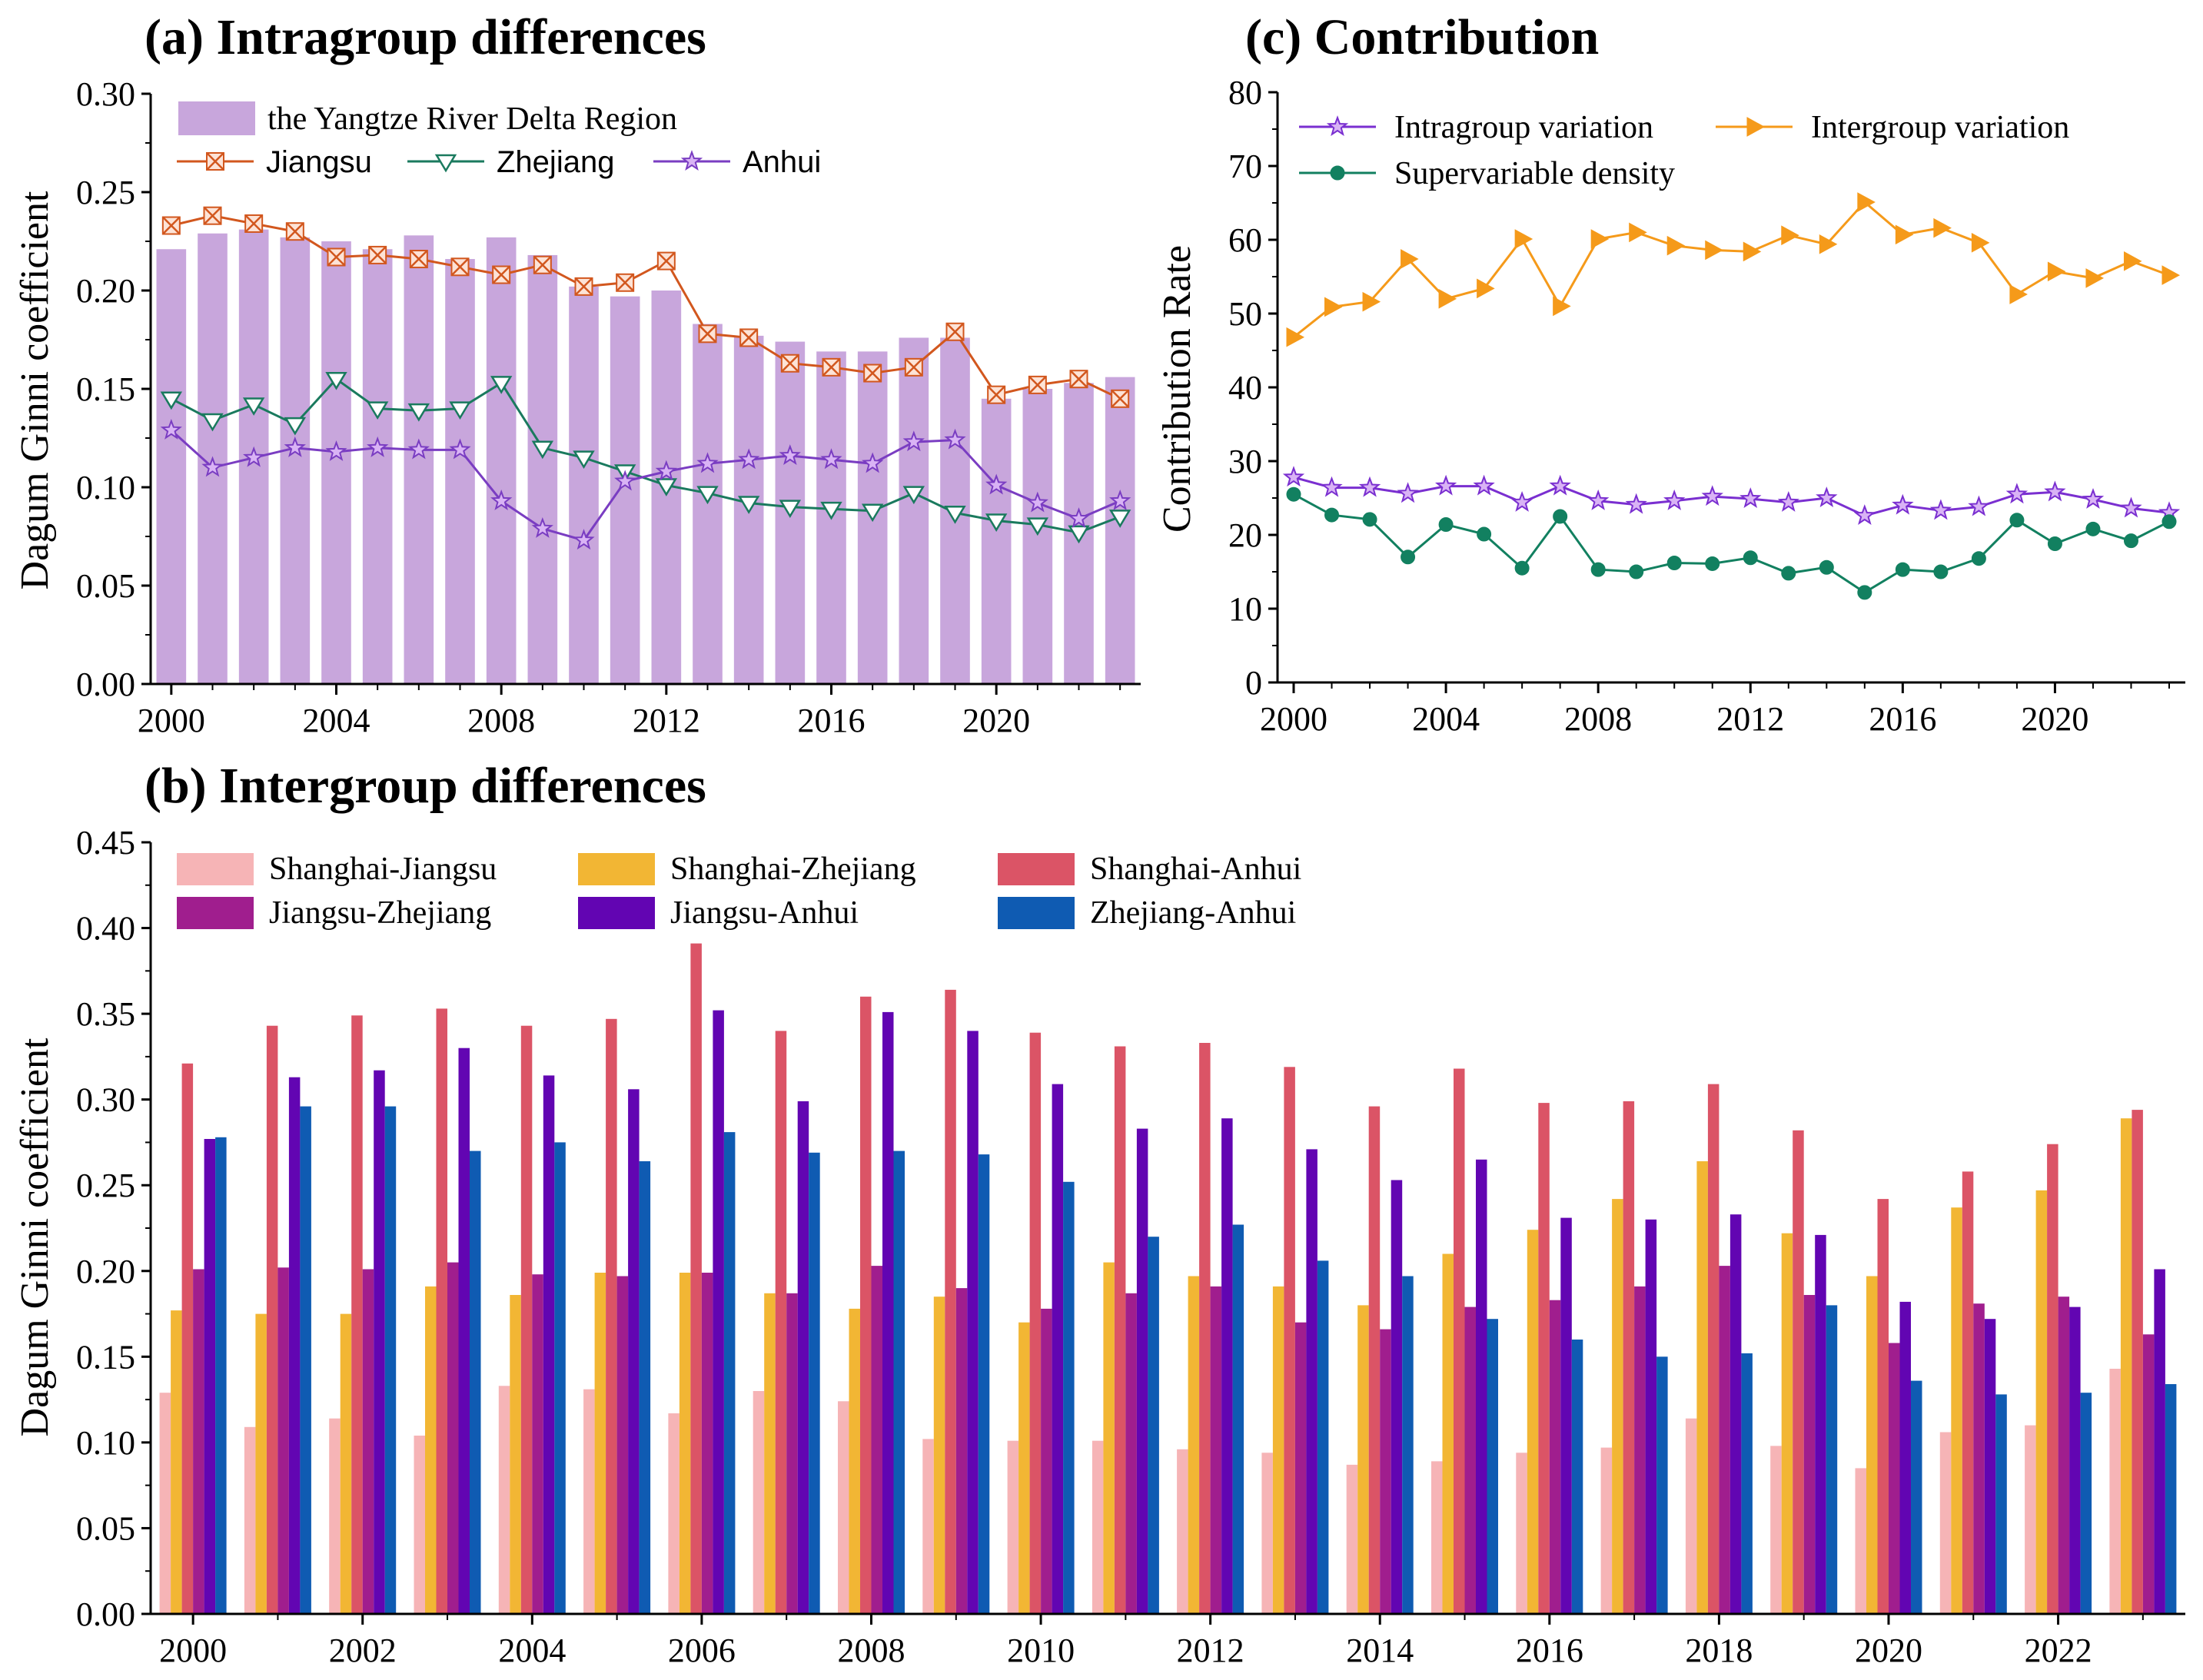  What do you see at coordinates (1120, 398) in the screenshot?
I see `point-jiangsu-2023-cross` at bounding box center [1120, 398].